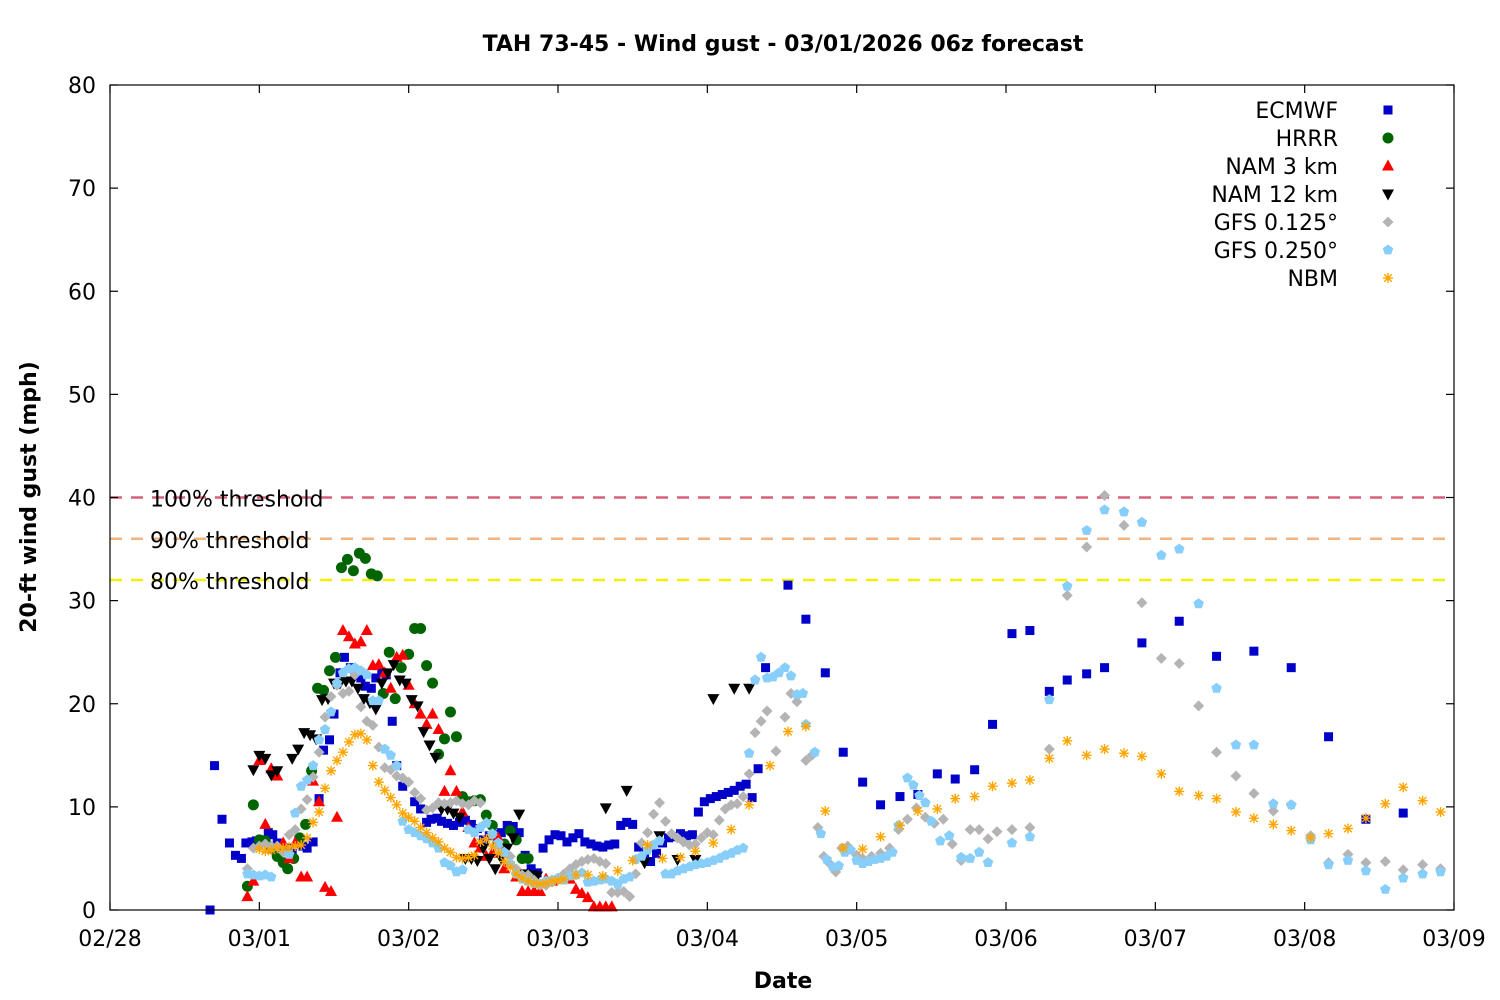 Image resolution: width=1500 pixels, height=1000 pixels. Describe the element at coordinates (82, 395) in the screenshot. I see `y-tick-label: 50` at that location.